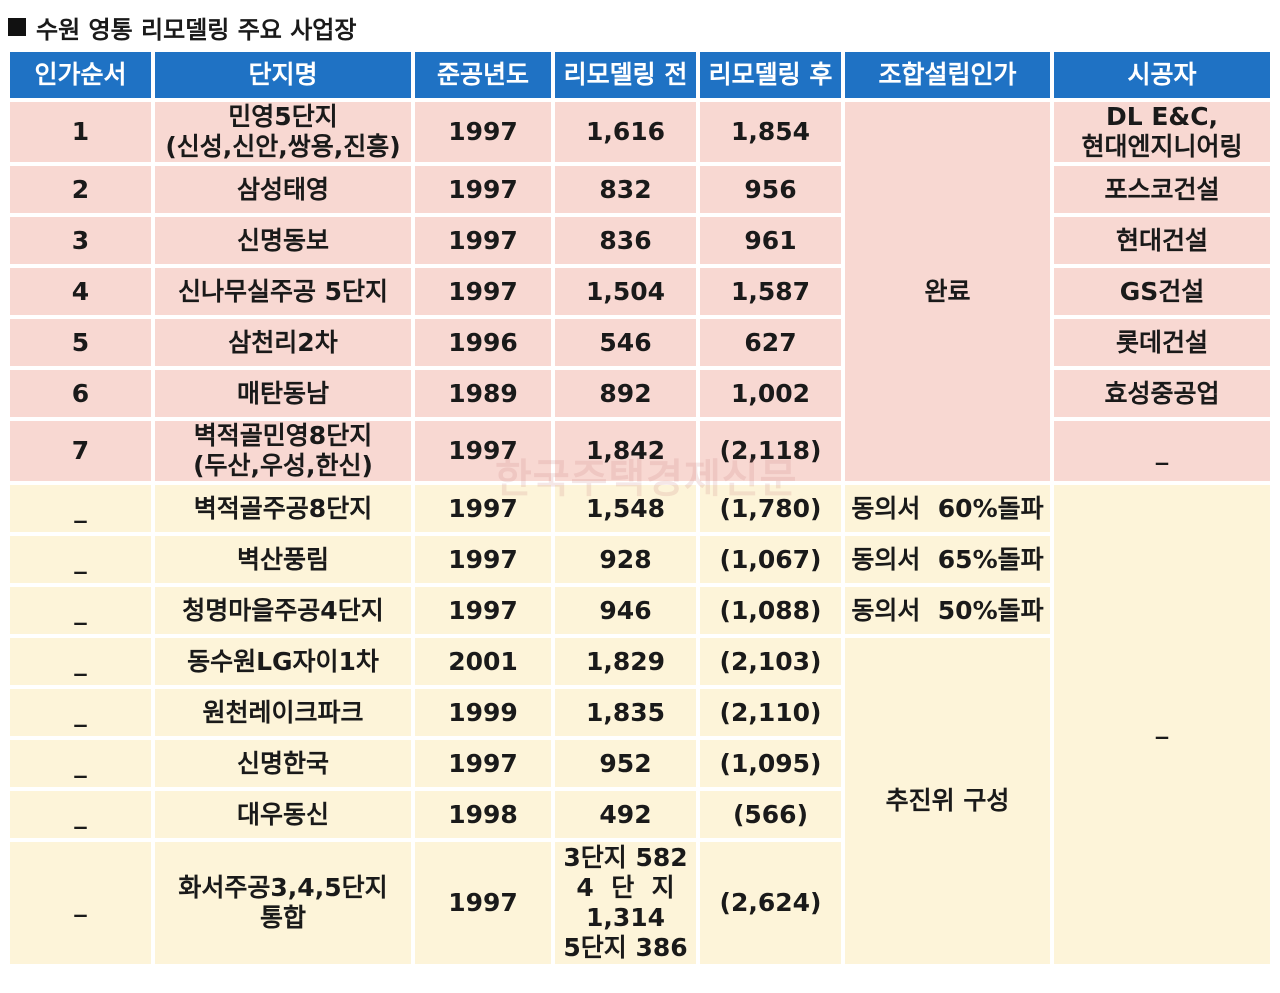 This screenshot has width=1280, height=993. I want to click on units-after-cell: (1,088), so click(770, 610).